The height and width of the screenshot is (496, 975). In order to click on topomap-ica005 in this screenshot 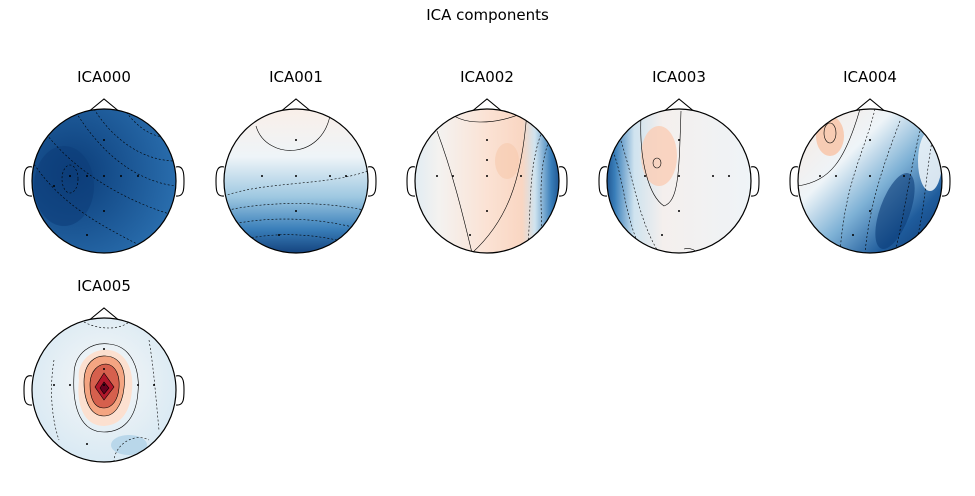, I will do `click(104, 385)`.